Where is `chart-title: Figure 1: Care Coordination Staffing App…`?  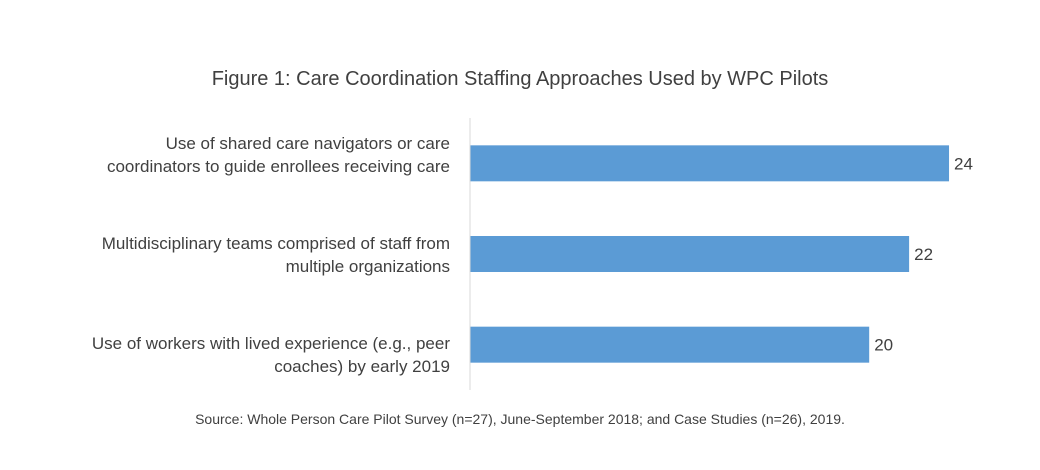 chart-title: Figure 1: Care Coordination Staffing App… is located at coordinates (520, 79).